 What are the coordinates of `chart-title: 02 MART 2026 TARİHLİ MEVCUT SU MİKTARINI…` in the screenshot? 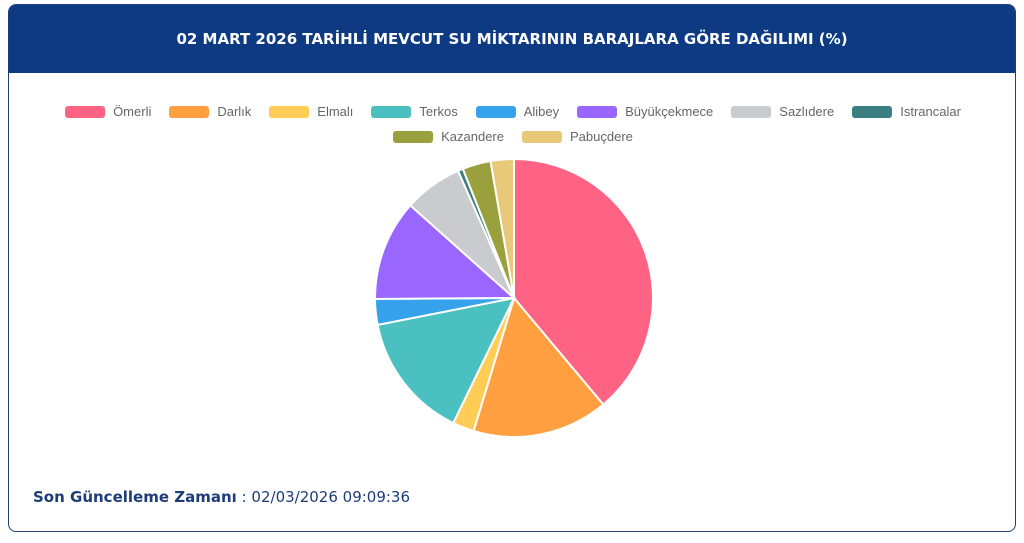 It's located at (512, 39).